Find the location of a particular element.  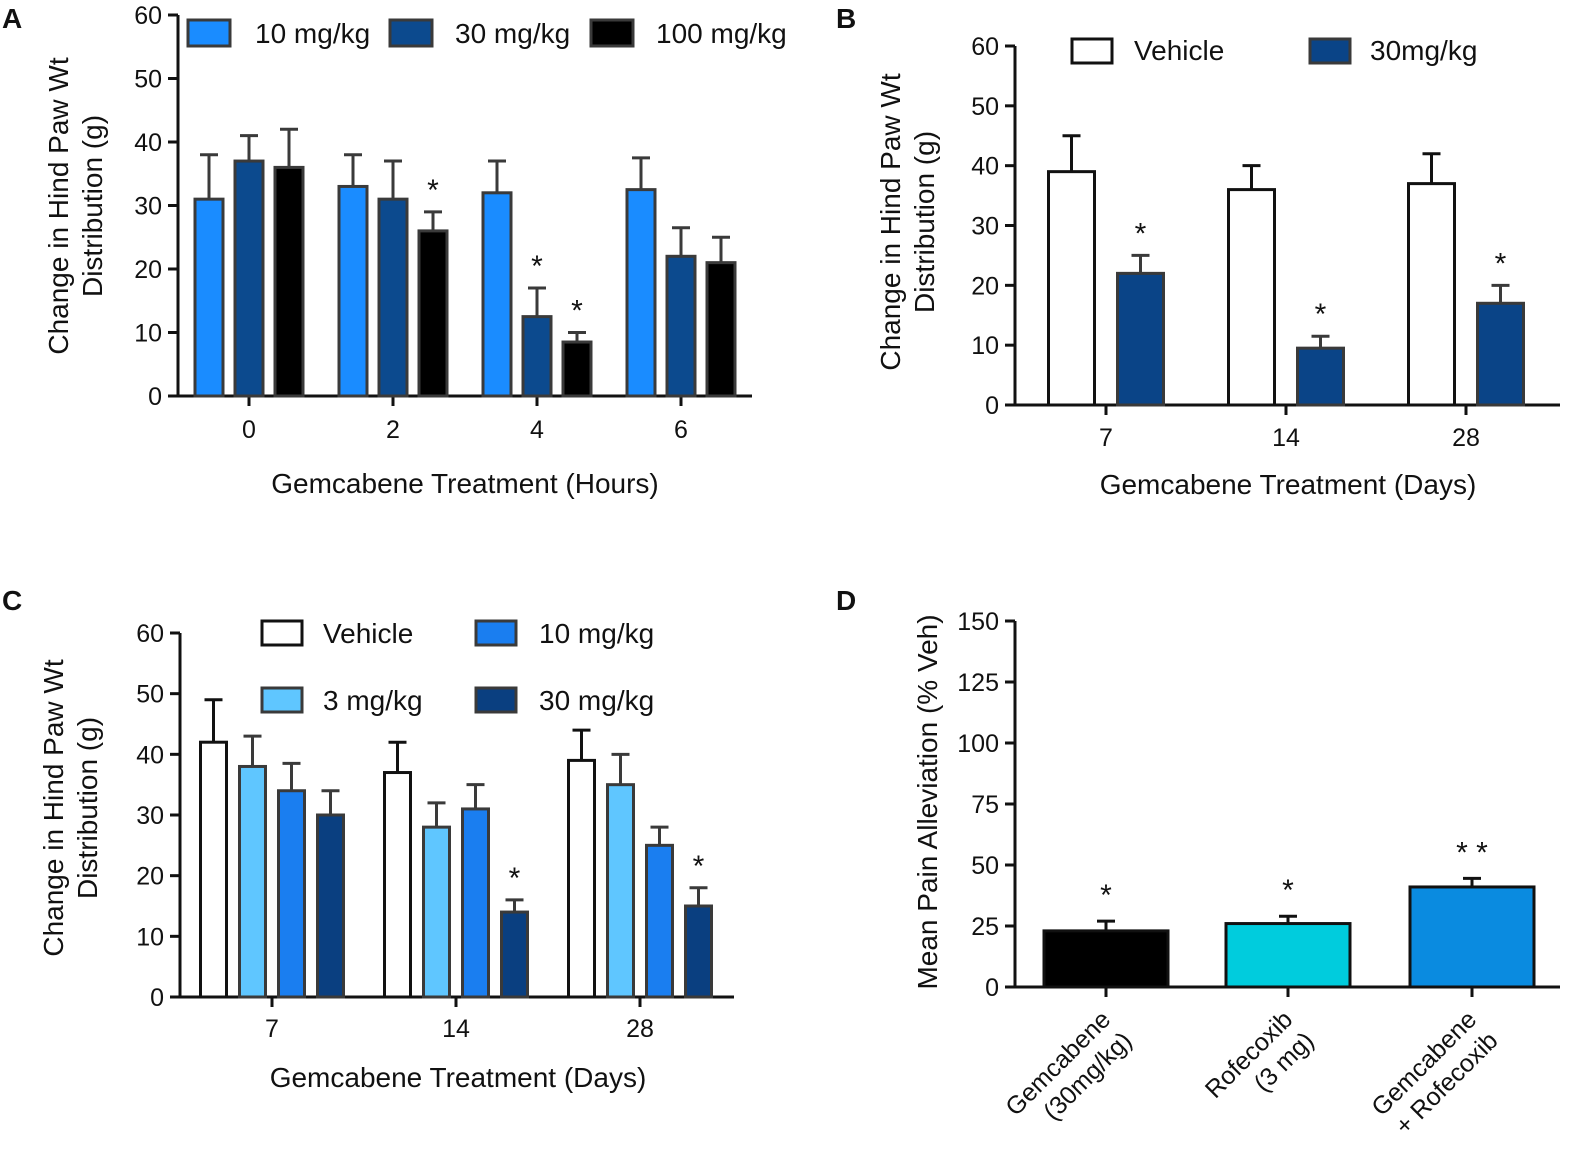

y-tick-label-A: 30 is located at coordinates (148, 207).